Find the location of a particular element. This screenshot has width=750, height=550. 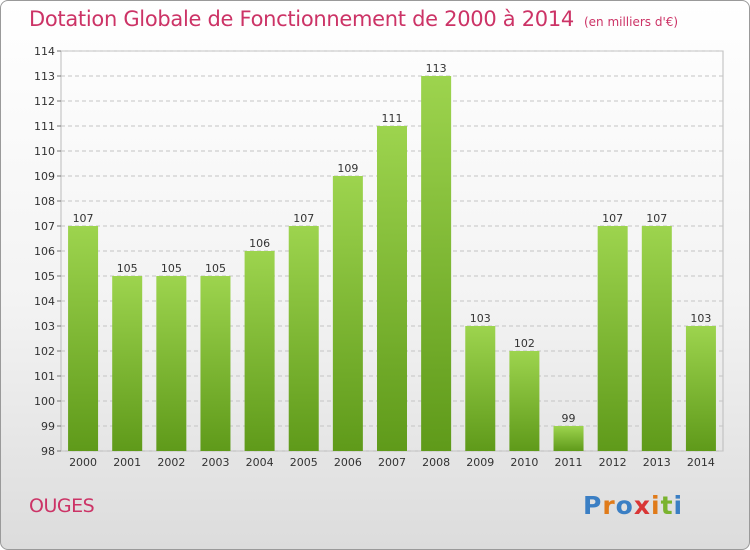

y-tick-label: 107 is located at coordinates (44, 226).